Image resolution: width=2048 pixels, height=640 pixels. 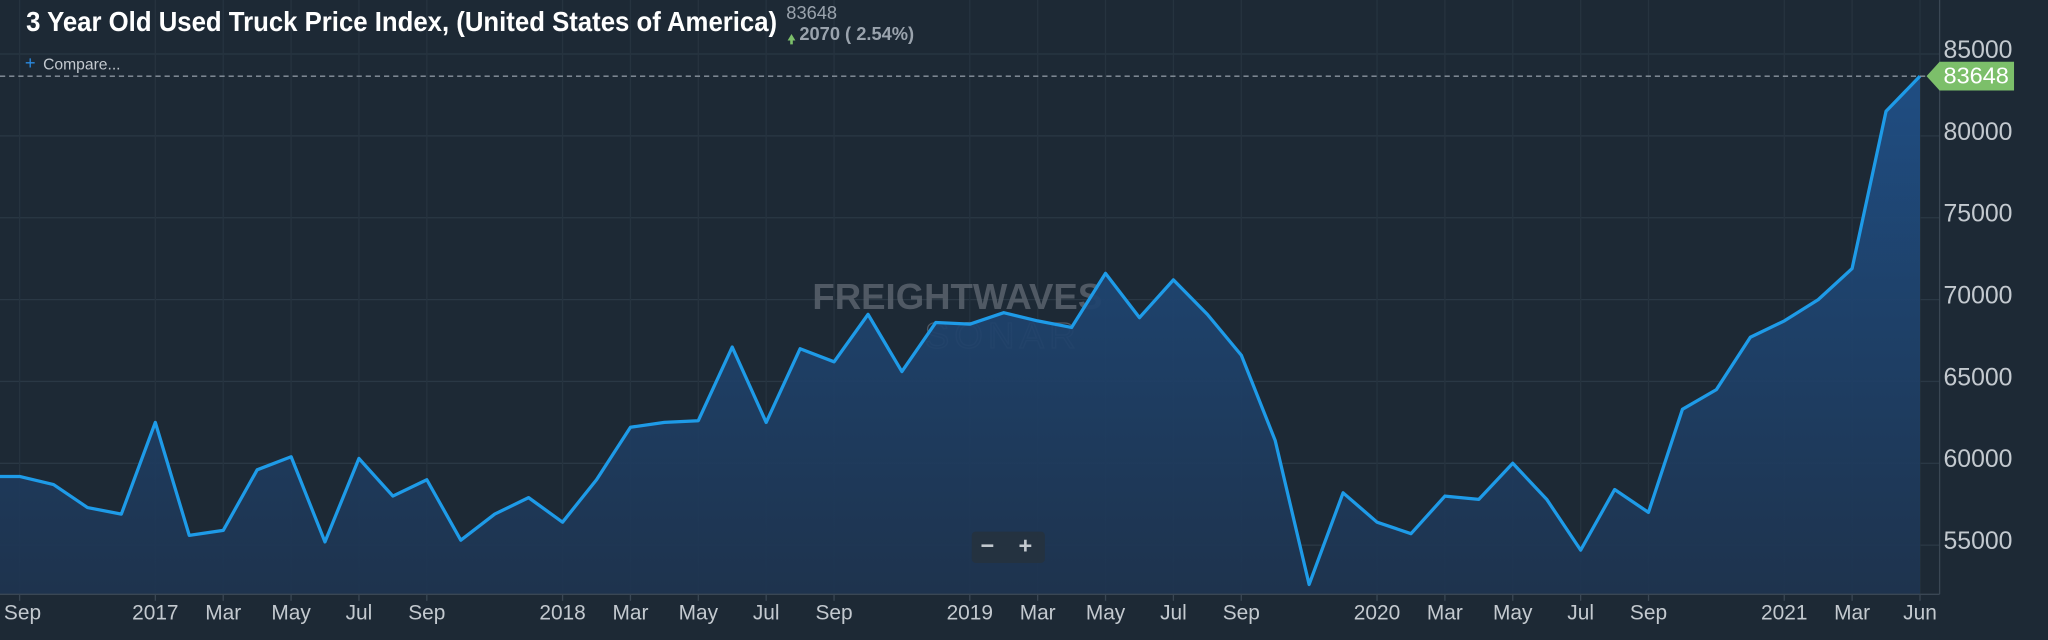 I want to click on y-tick-label: 85000, so click(x=1978, y=50).